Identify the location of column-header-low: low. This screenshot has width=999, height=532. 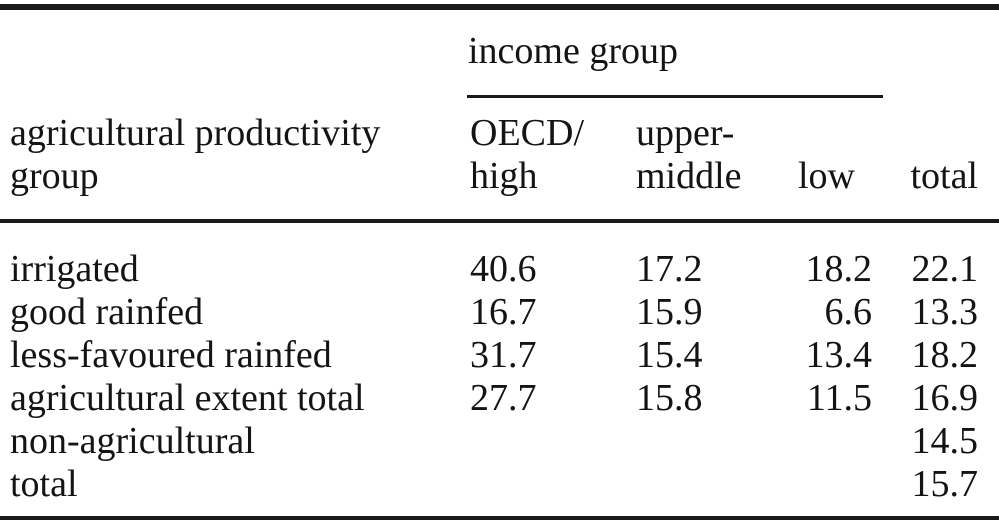
(831, 176).